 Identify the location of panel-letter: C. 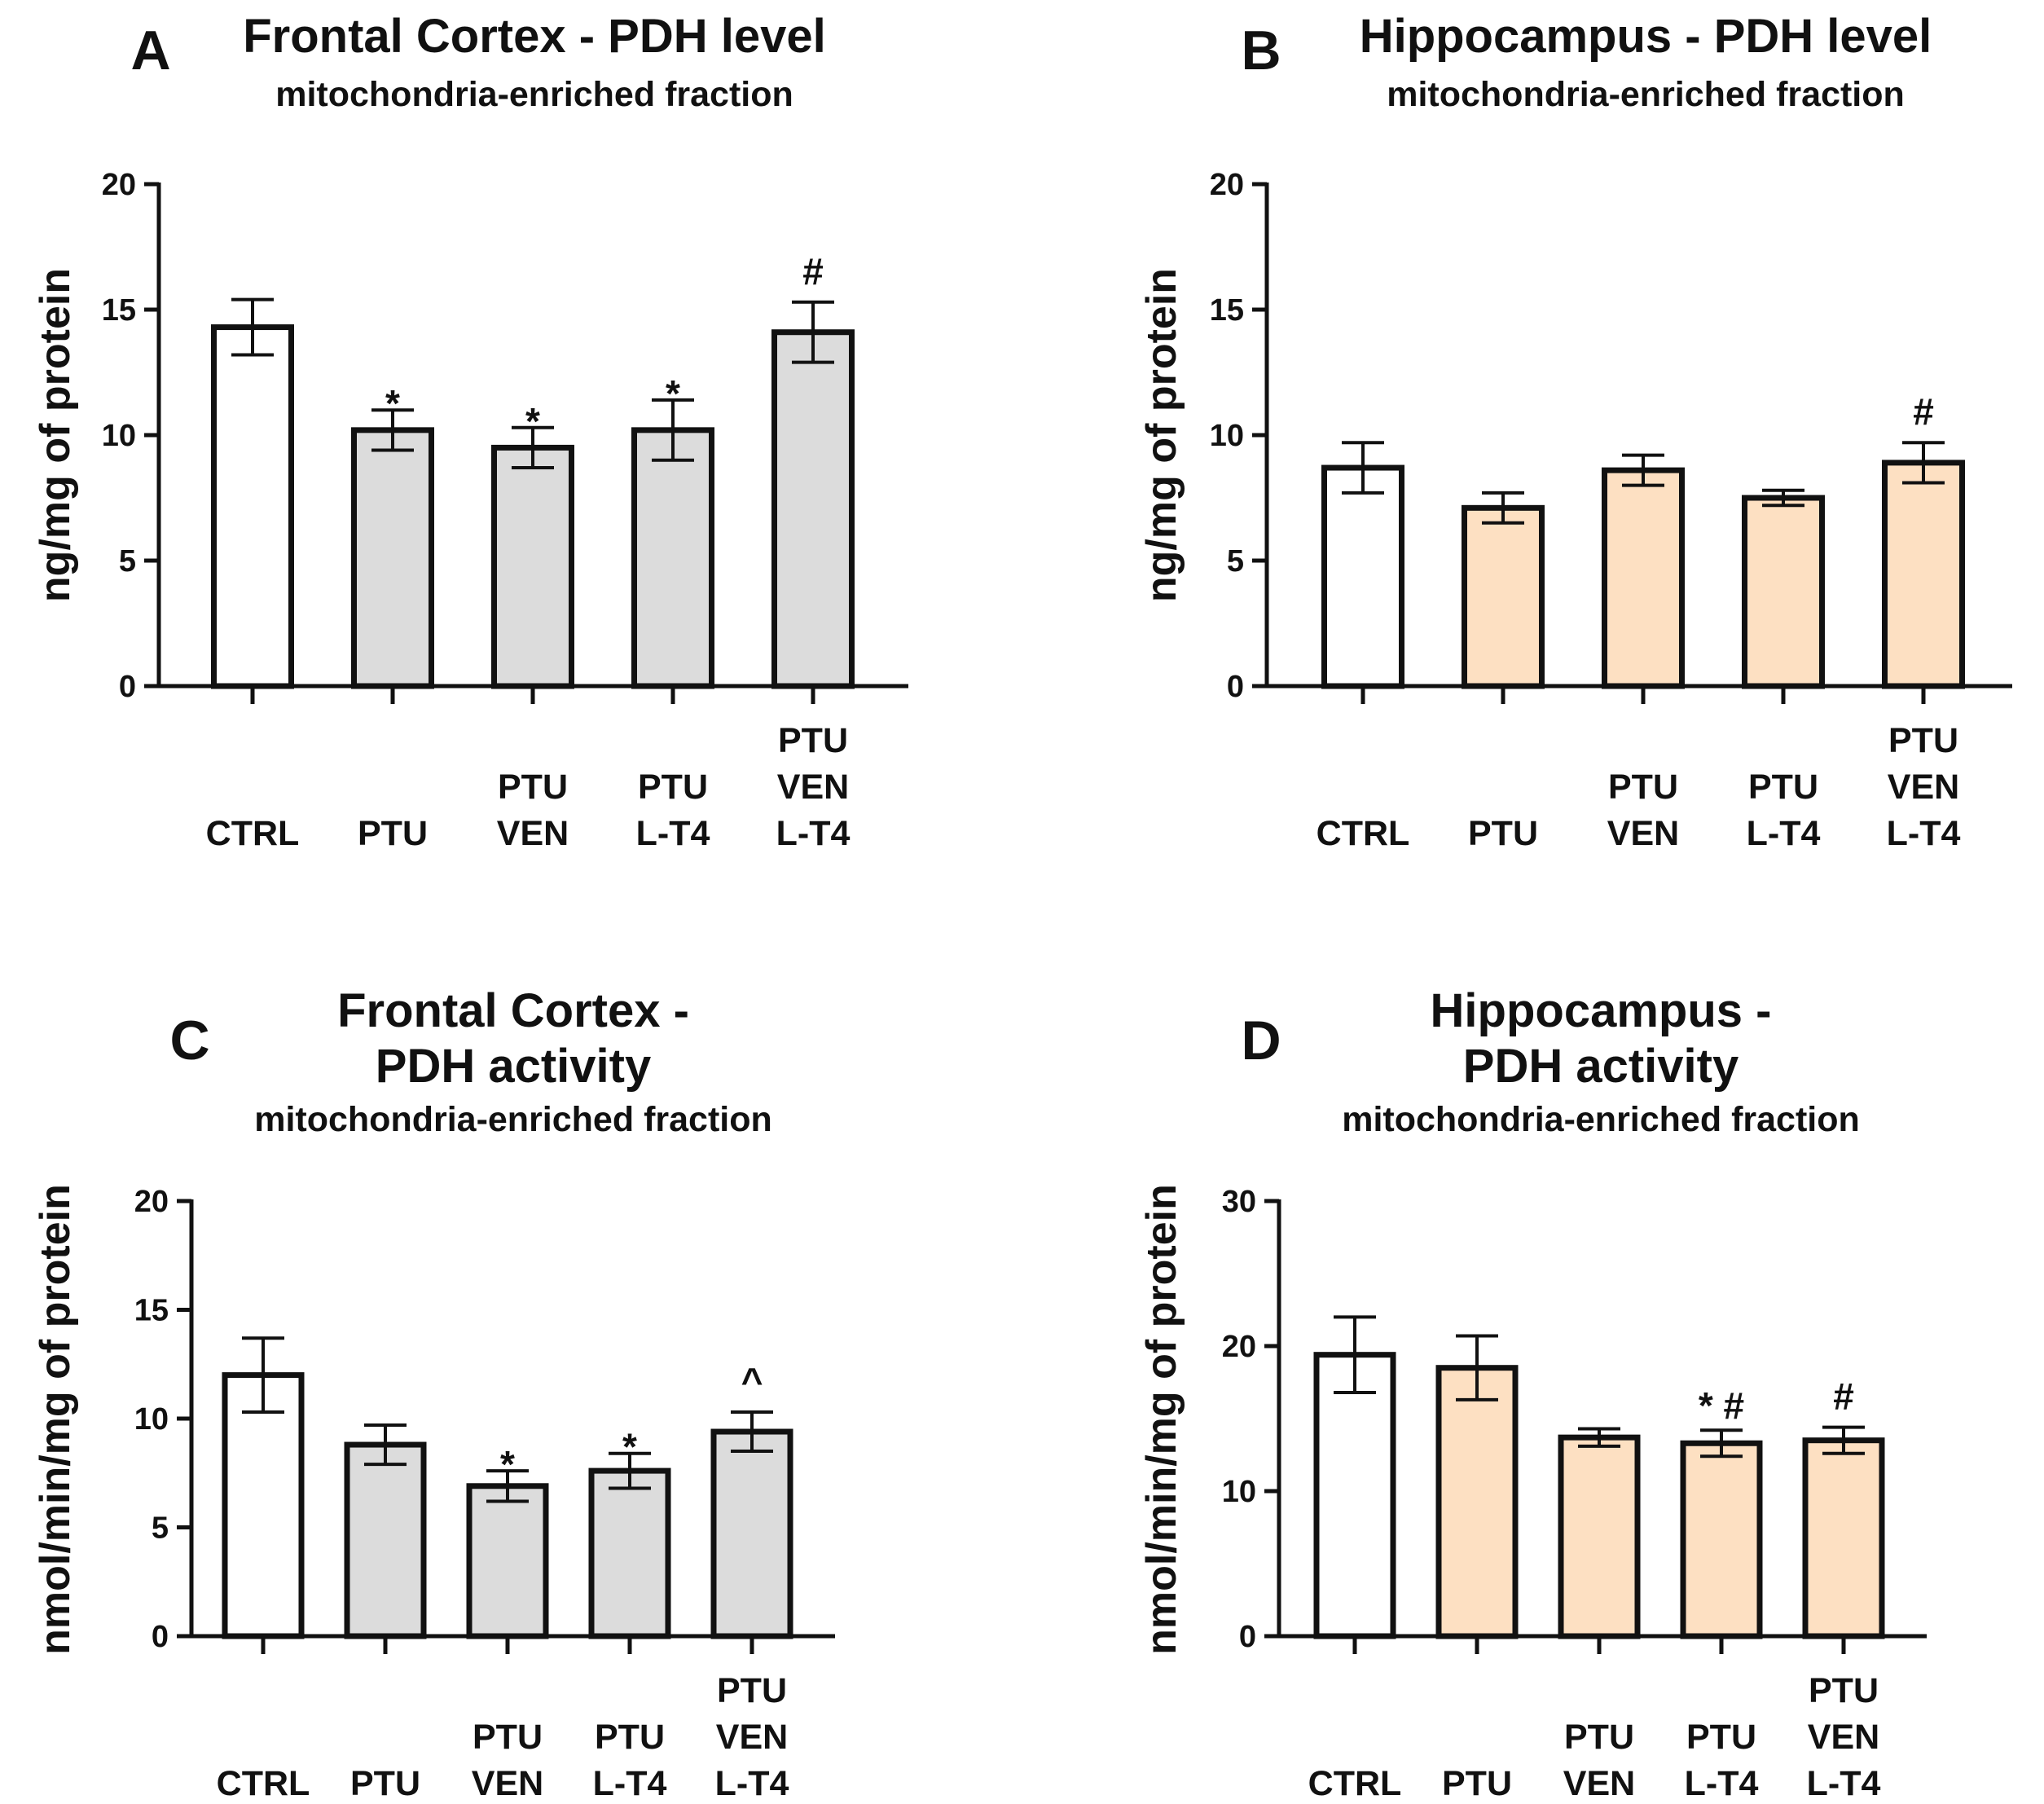
(189, 1040).